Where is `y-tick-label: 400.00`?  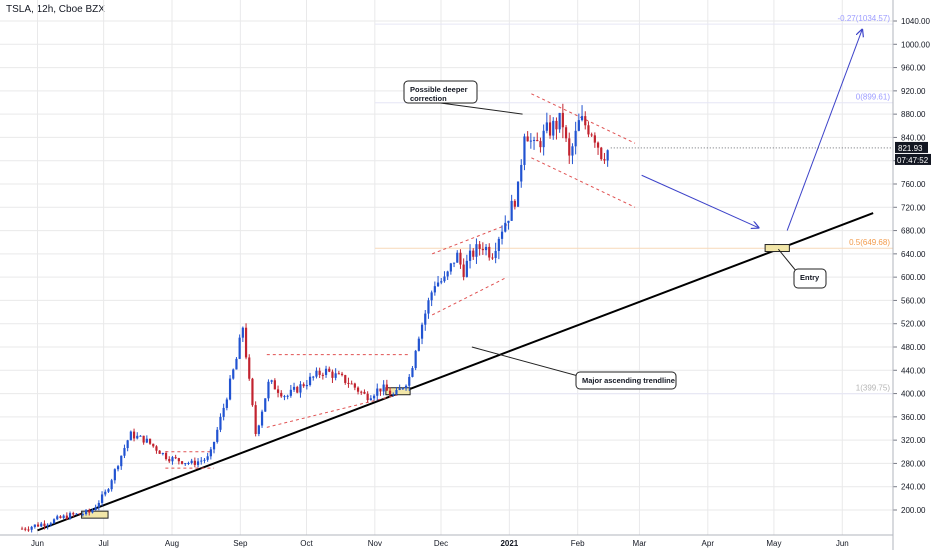 y-tick-label: 400.00 is located at coordinates (913, 394).